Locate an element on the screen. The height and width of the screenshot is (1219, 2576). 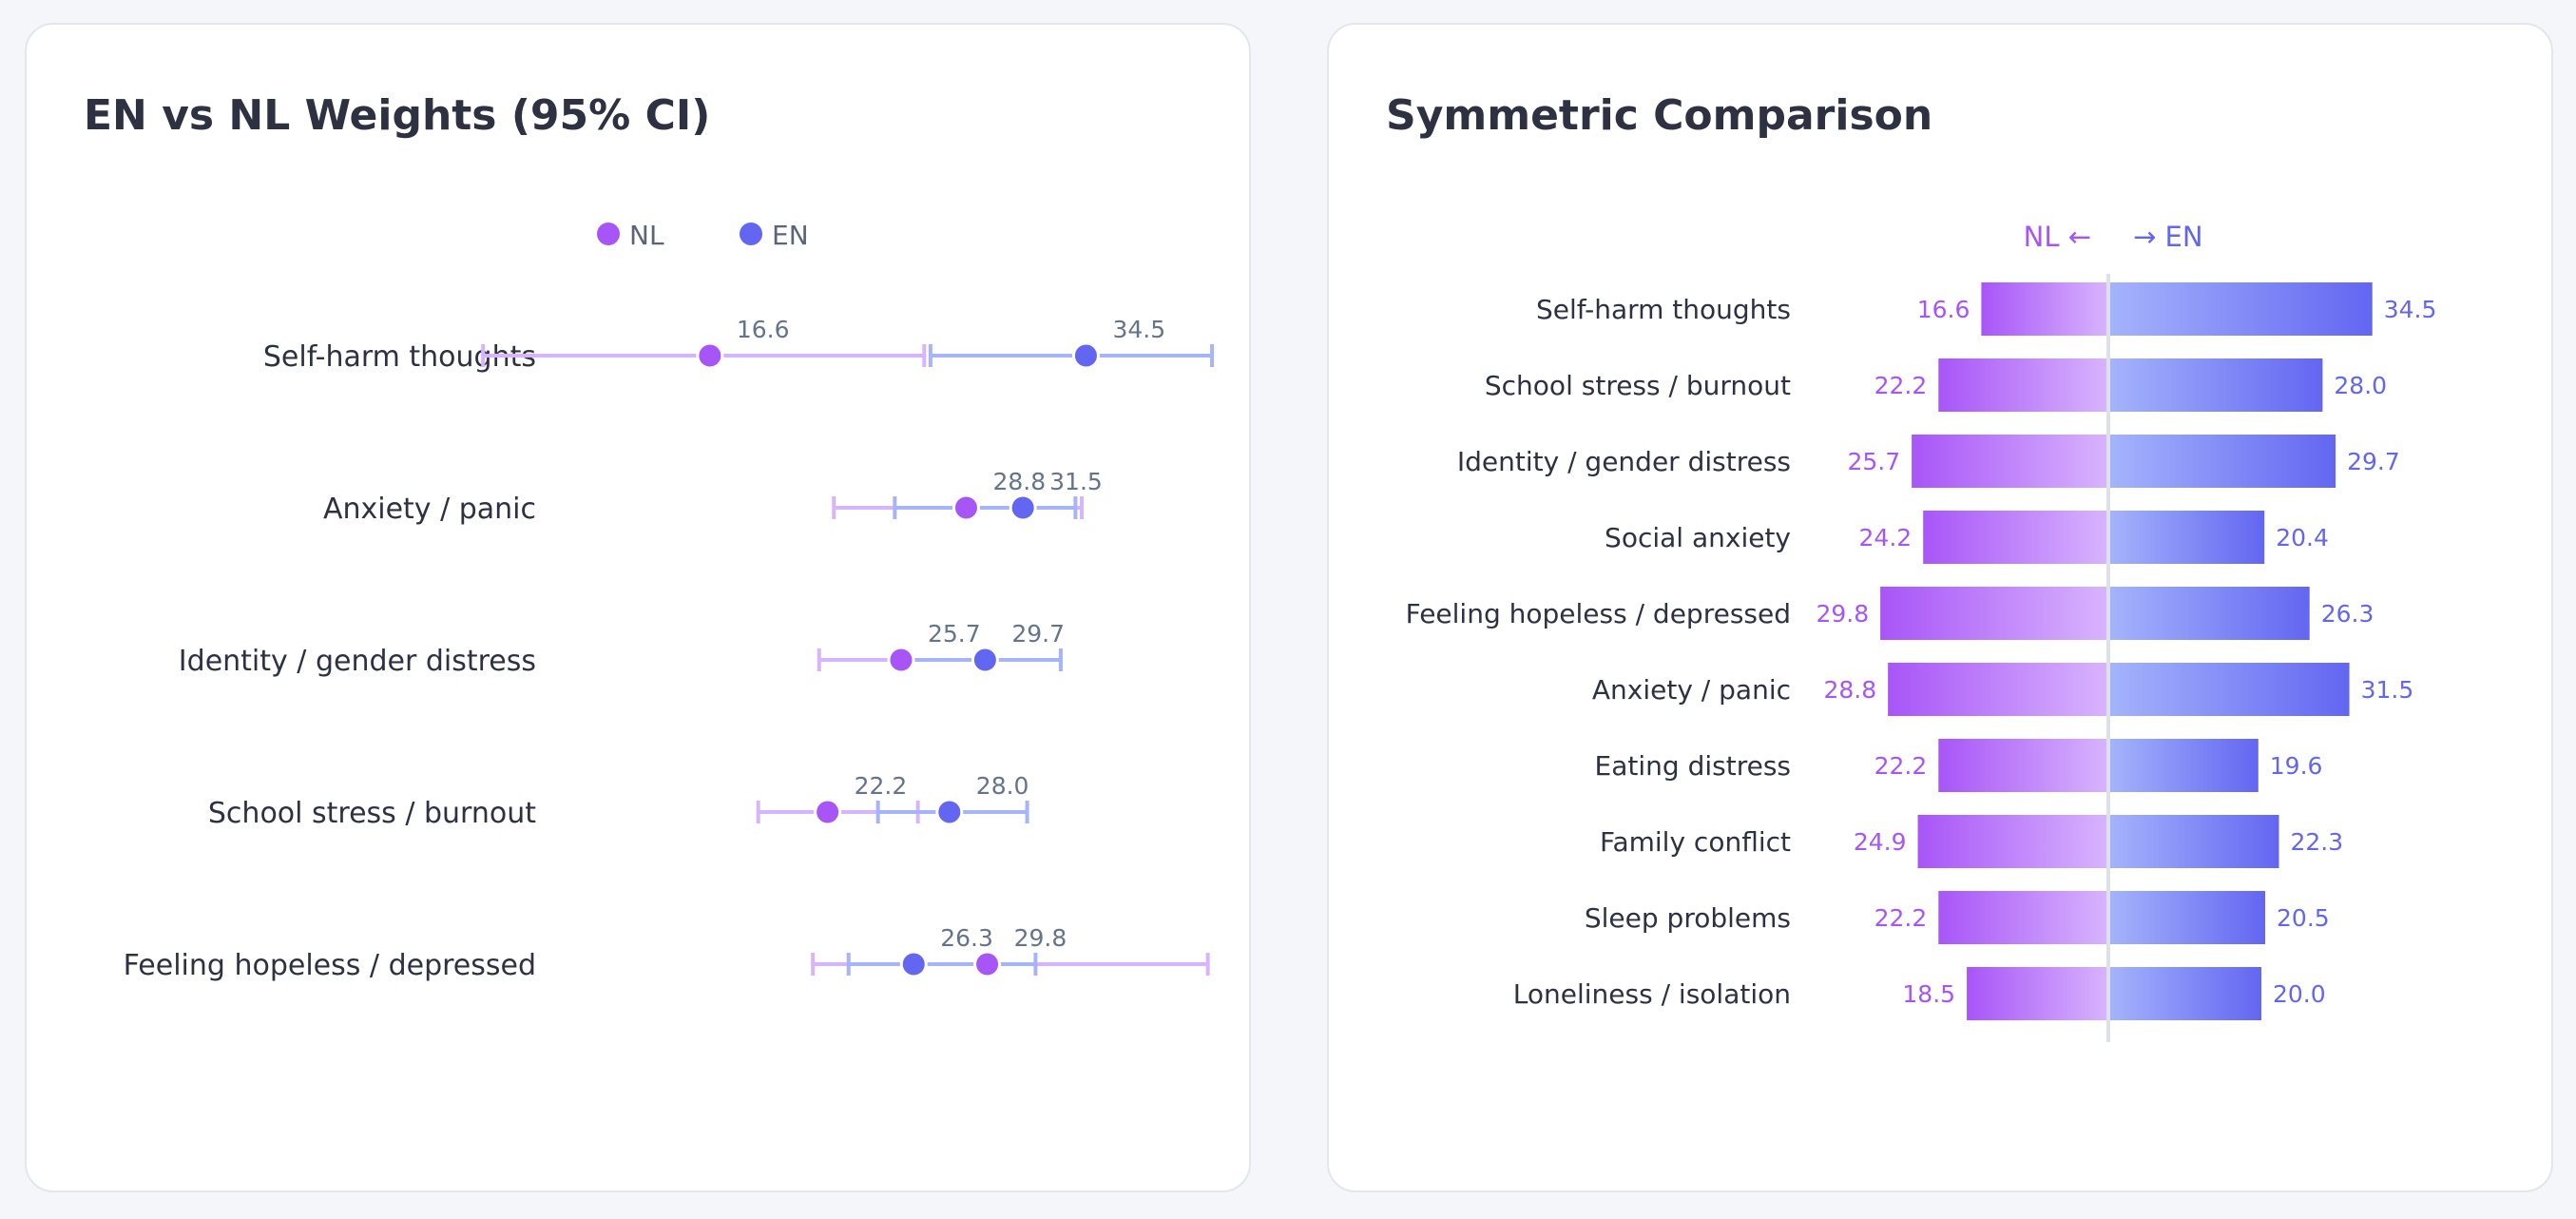
category-label: Sleep problems is located at coordinates (1688, 918).